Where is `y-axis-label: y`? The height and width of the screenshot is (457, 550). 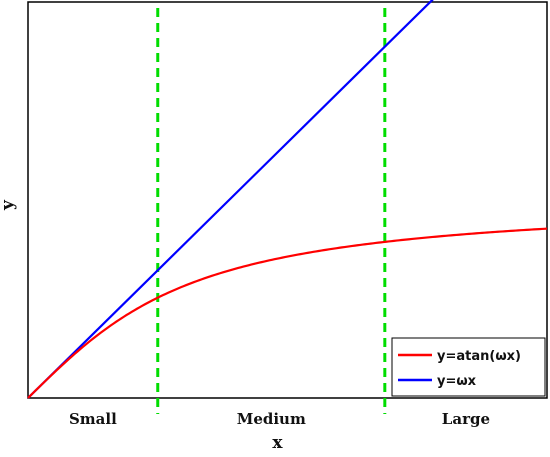
y-axis-label: y is located at coordinates (9, 205).